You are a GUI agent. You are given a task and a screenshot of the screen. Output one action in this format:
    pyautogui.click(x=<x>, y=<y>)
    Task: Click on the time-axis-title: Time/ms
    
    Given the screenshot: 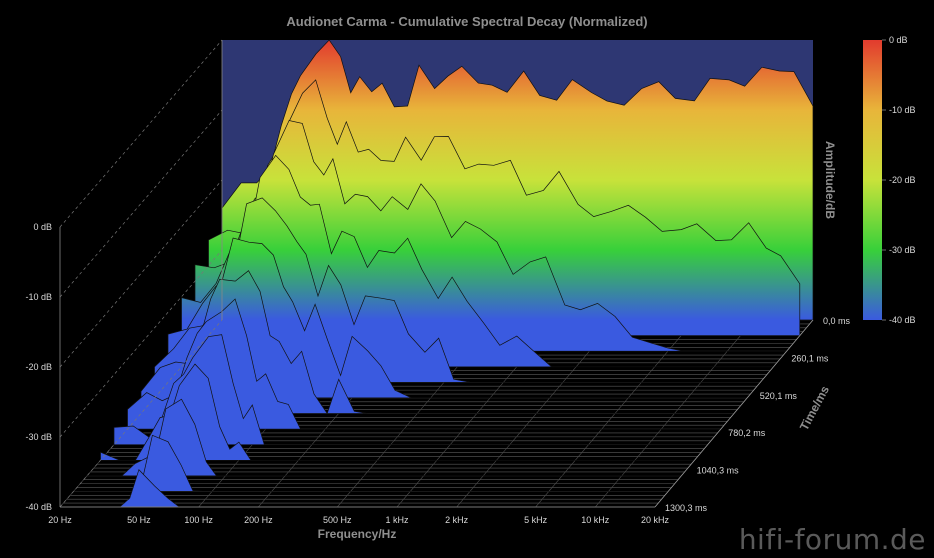 What is the action you would take?
    pyautogui.click(x=814, y=408)
    